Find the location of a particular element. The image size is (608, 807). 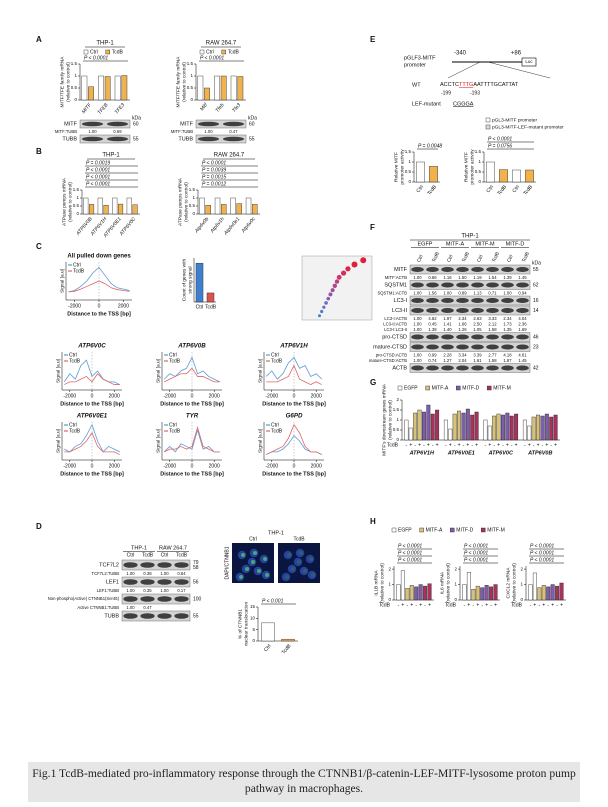

legend-label: MITF-M is located at coordinates (496, 530).